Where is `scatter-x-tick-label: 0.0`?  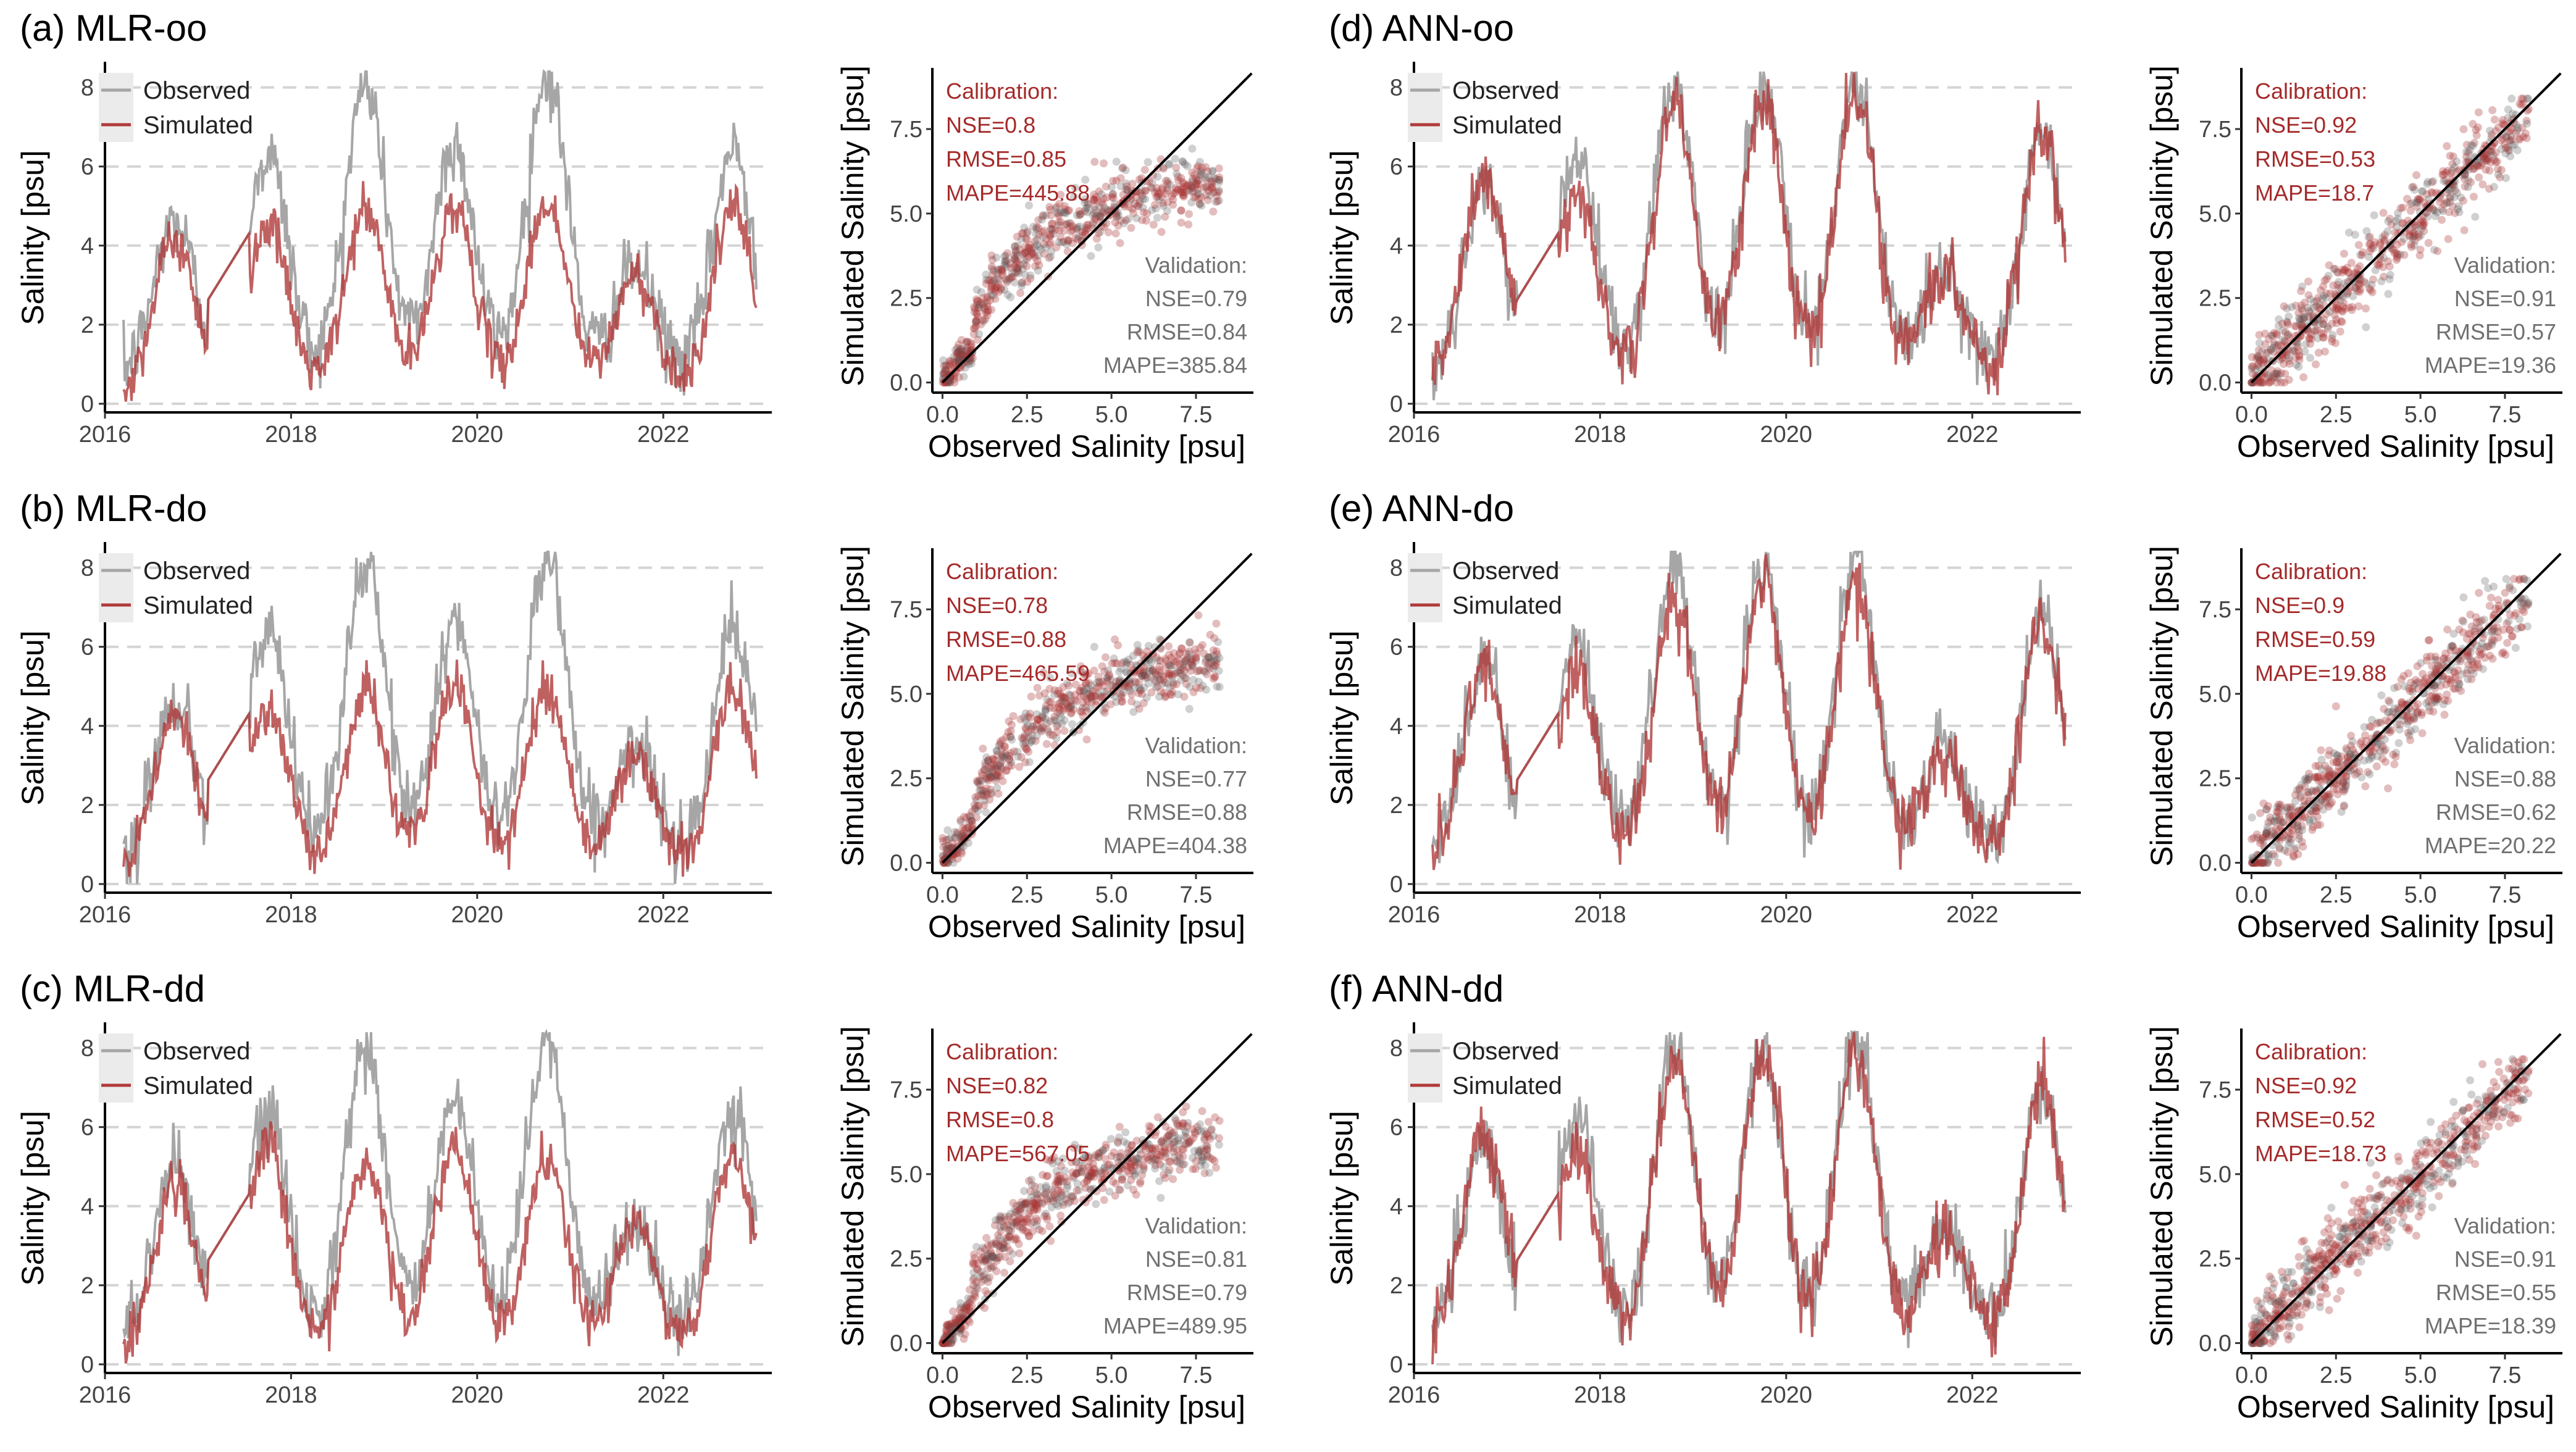
scatter-x-tick-label: 0.0 is located at coordinates (943, 415).